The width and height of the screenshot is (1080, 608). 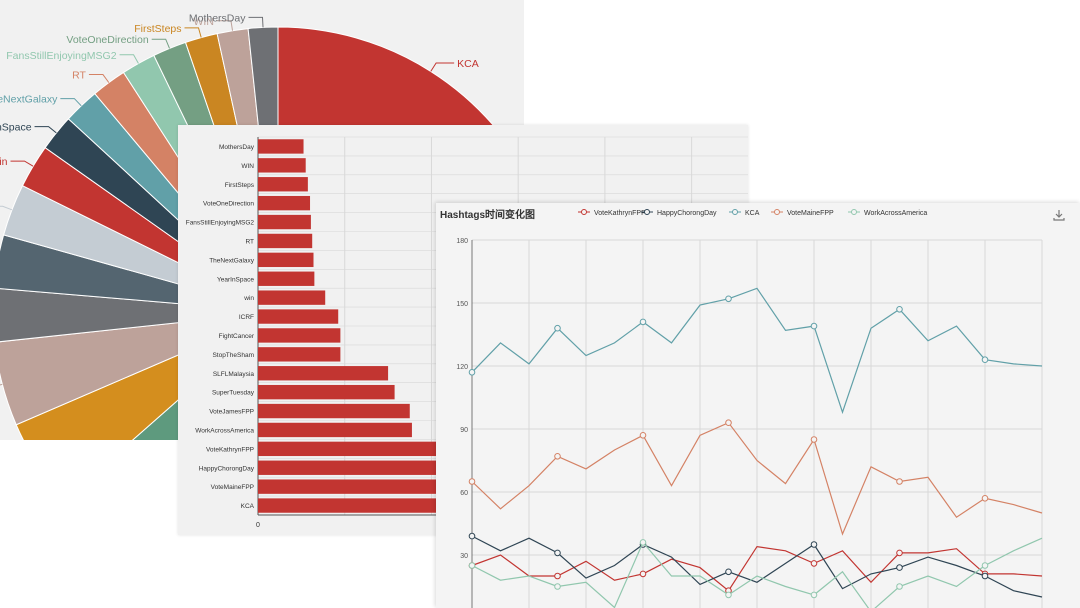 I want to click on line-y-tick-label: 90, so click(x=464, y=430).